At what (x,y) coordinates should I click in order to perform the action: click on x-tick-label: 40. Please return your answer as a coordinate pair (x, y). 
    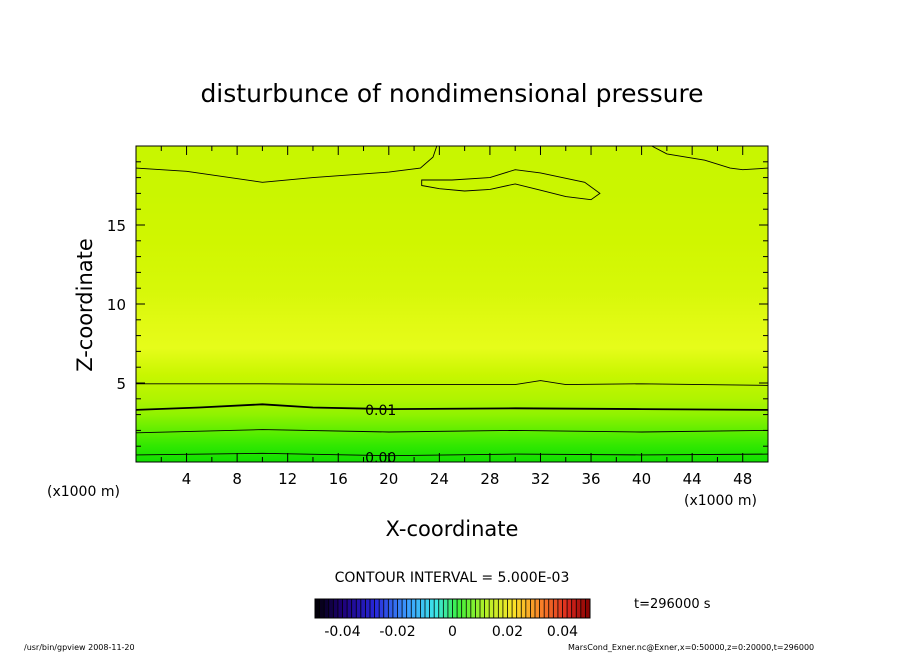
    Looking at the image, I should click on (641, 479).